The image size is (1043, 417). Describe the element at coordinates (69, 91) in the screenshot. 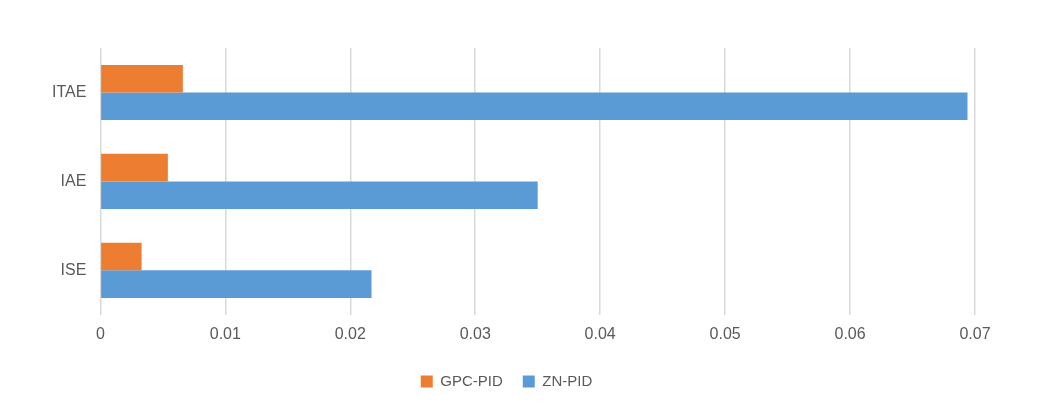

I see `y-tick-label: ITAE` at that location.